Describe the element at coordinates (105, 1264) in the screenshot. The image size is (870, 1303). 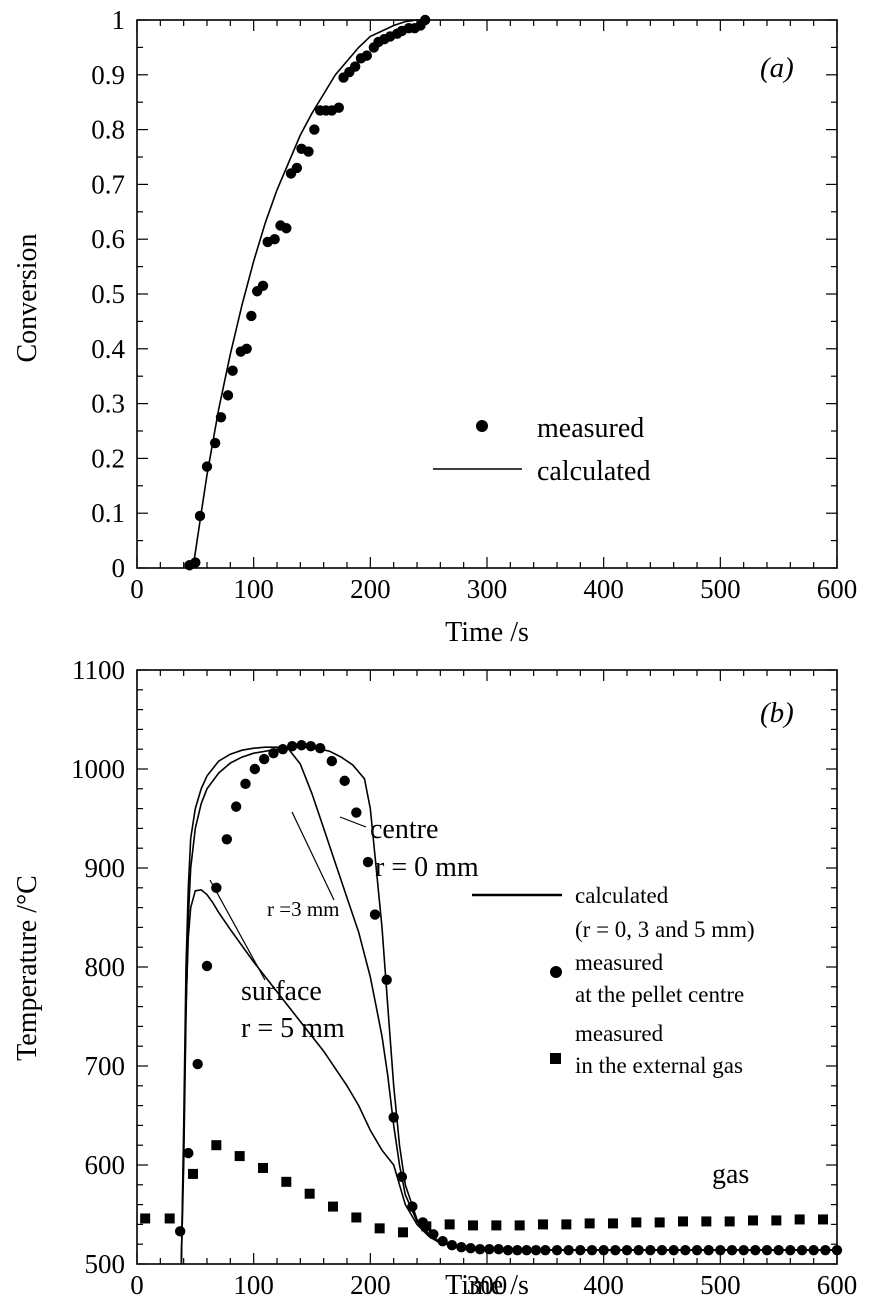
I see `y-tick-label: 500` at that location.